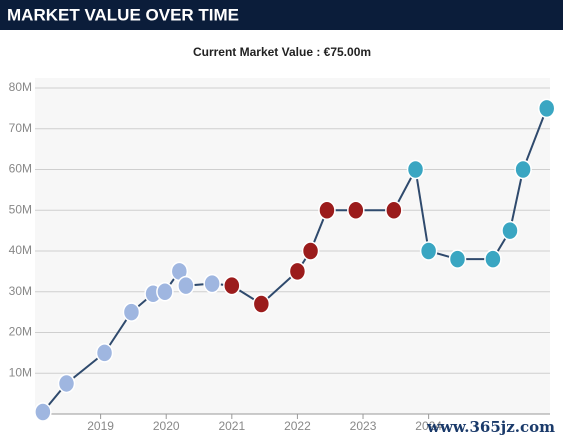 This screenshot has width=563, height=443. I want to click on chart-title: Current Market Value : €75.00m, so click(282, 52).